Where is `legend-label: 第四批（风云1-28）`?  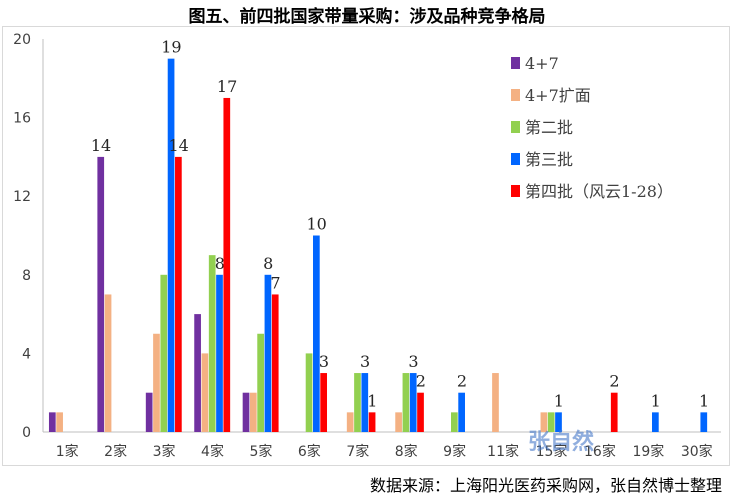 legend-label: 第四批（风云1-28） is located at coordinates (599, 191).